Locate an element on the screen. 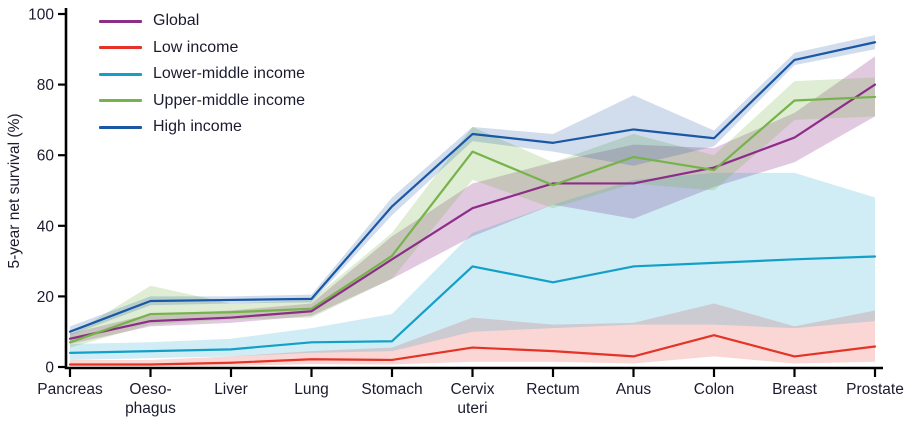  legend-label-lower-middle-income: Lower-middle income is located at coordinates (229, 74).